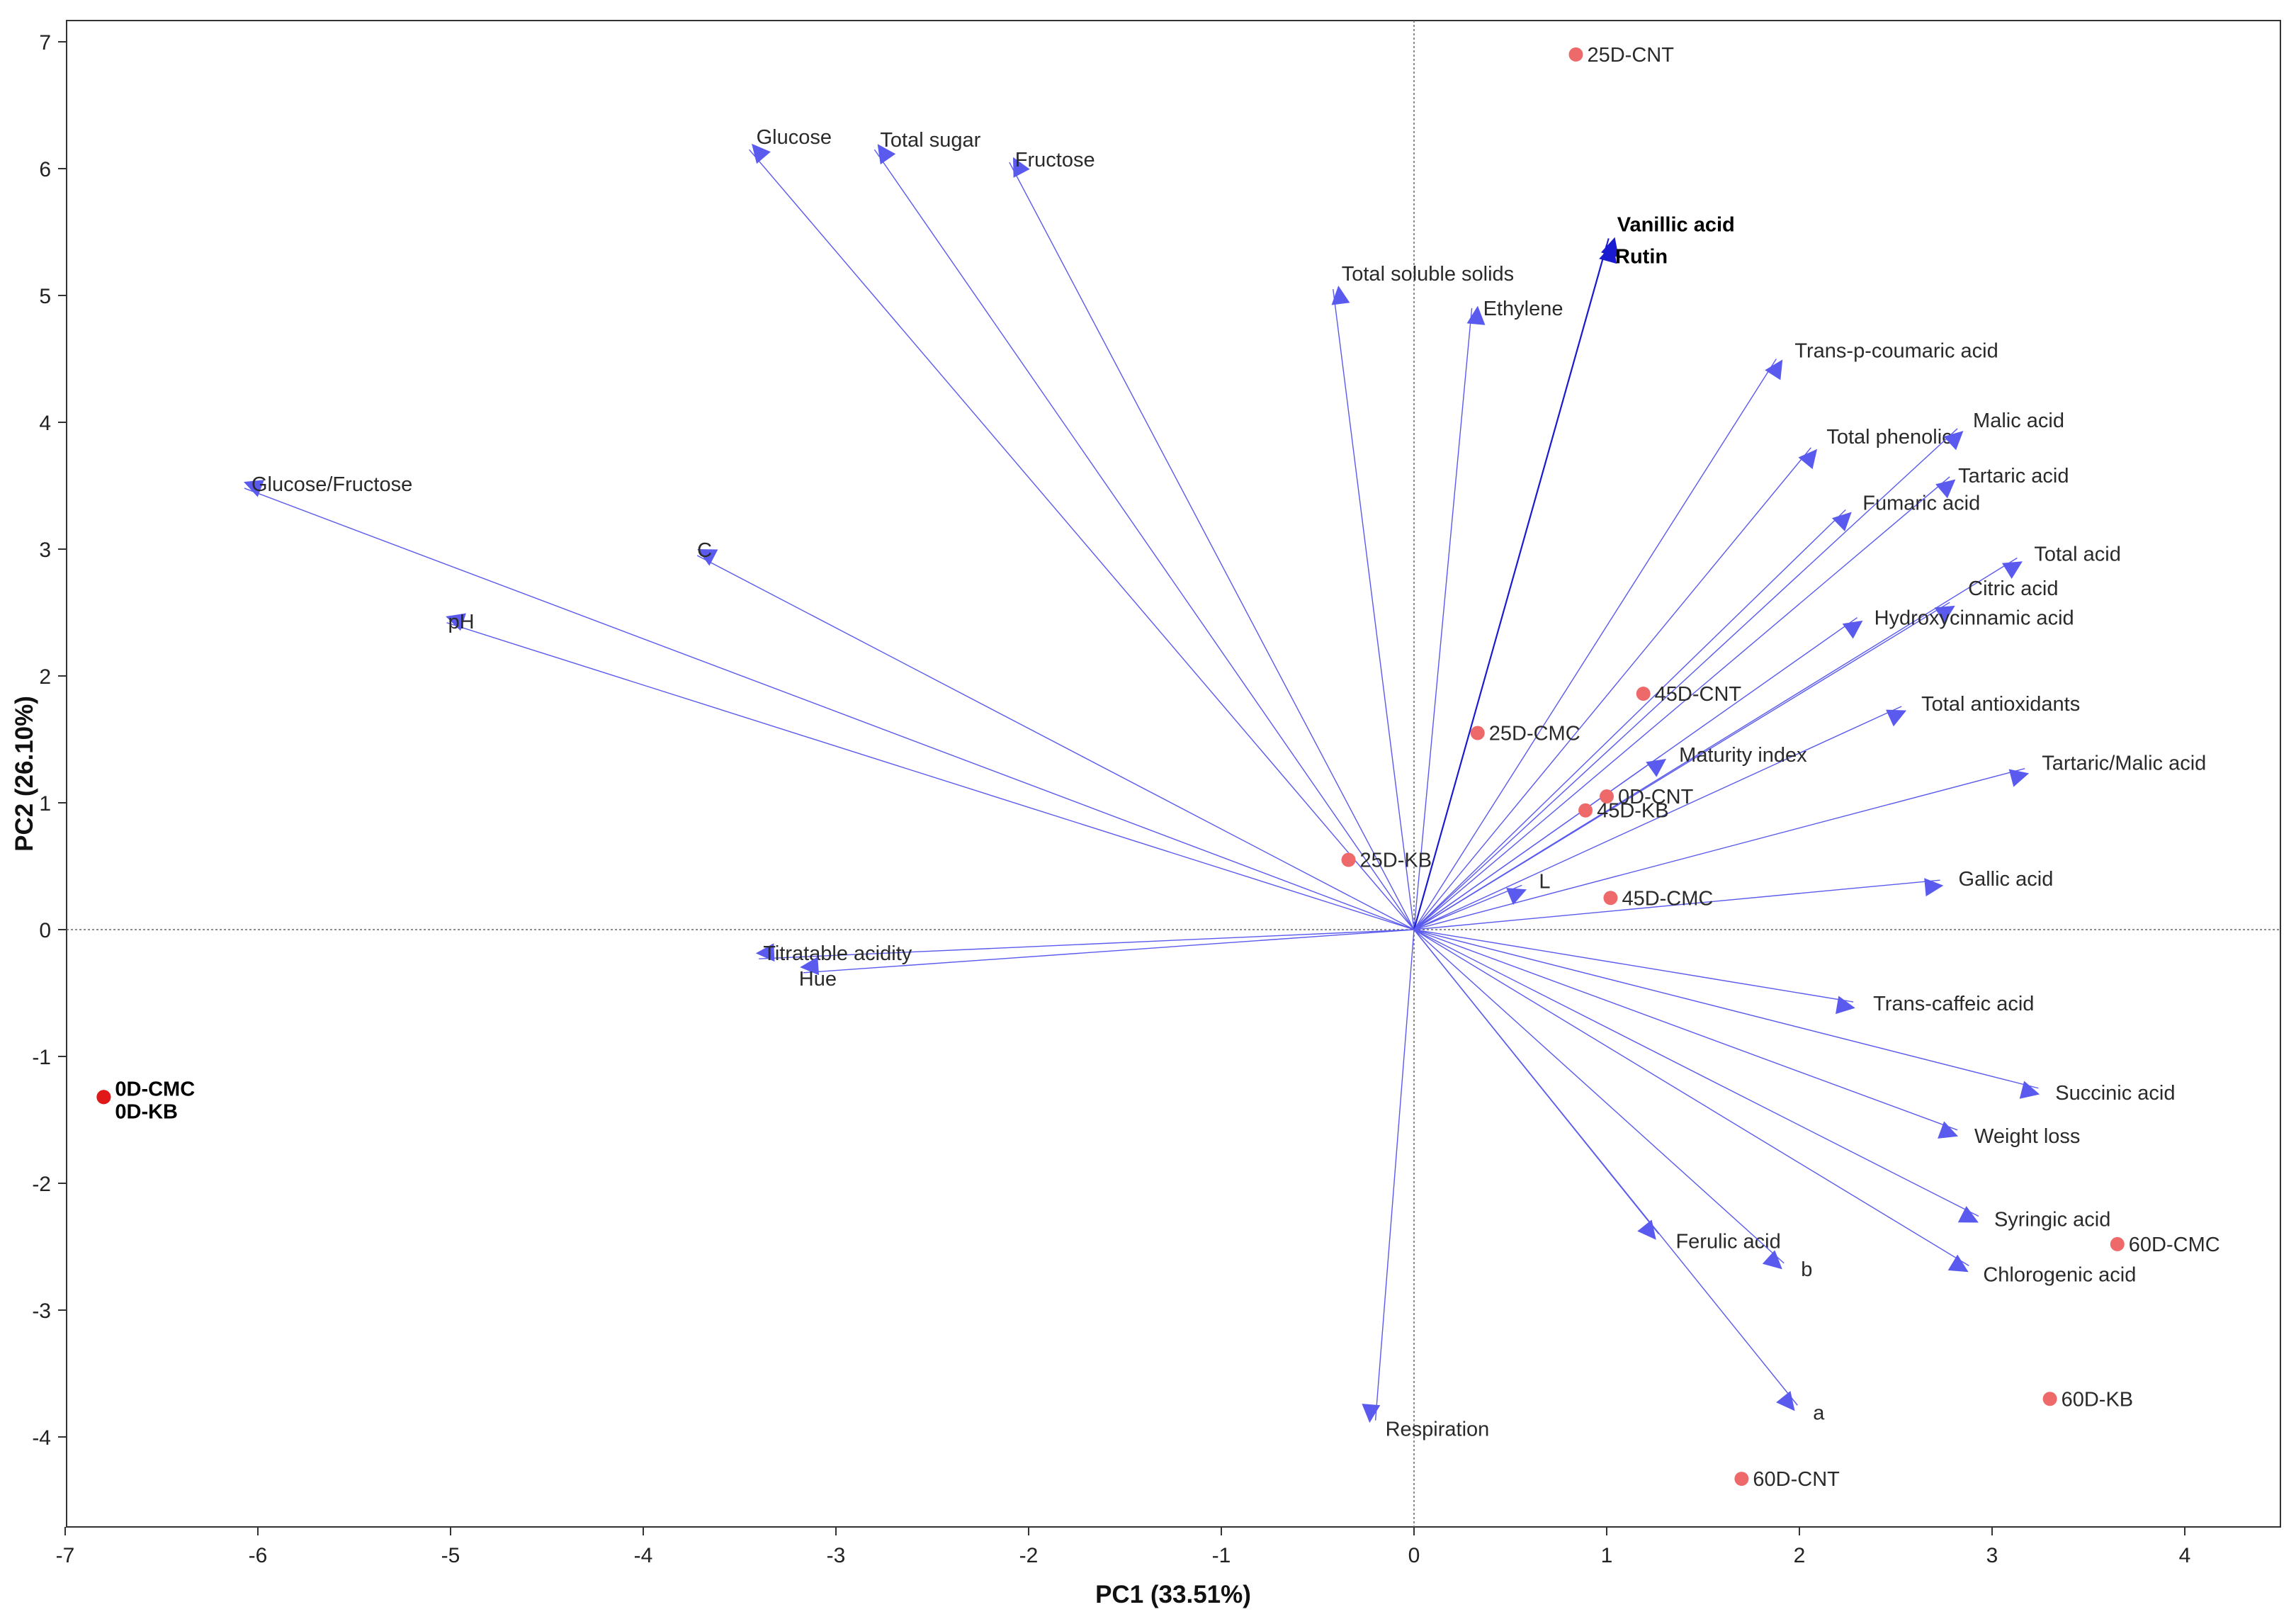 This screenshot has height=1624, width=2296. I want to click on vector-total-phenolic, so click(1615, 688).